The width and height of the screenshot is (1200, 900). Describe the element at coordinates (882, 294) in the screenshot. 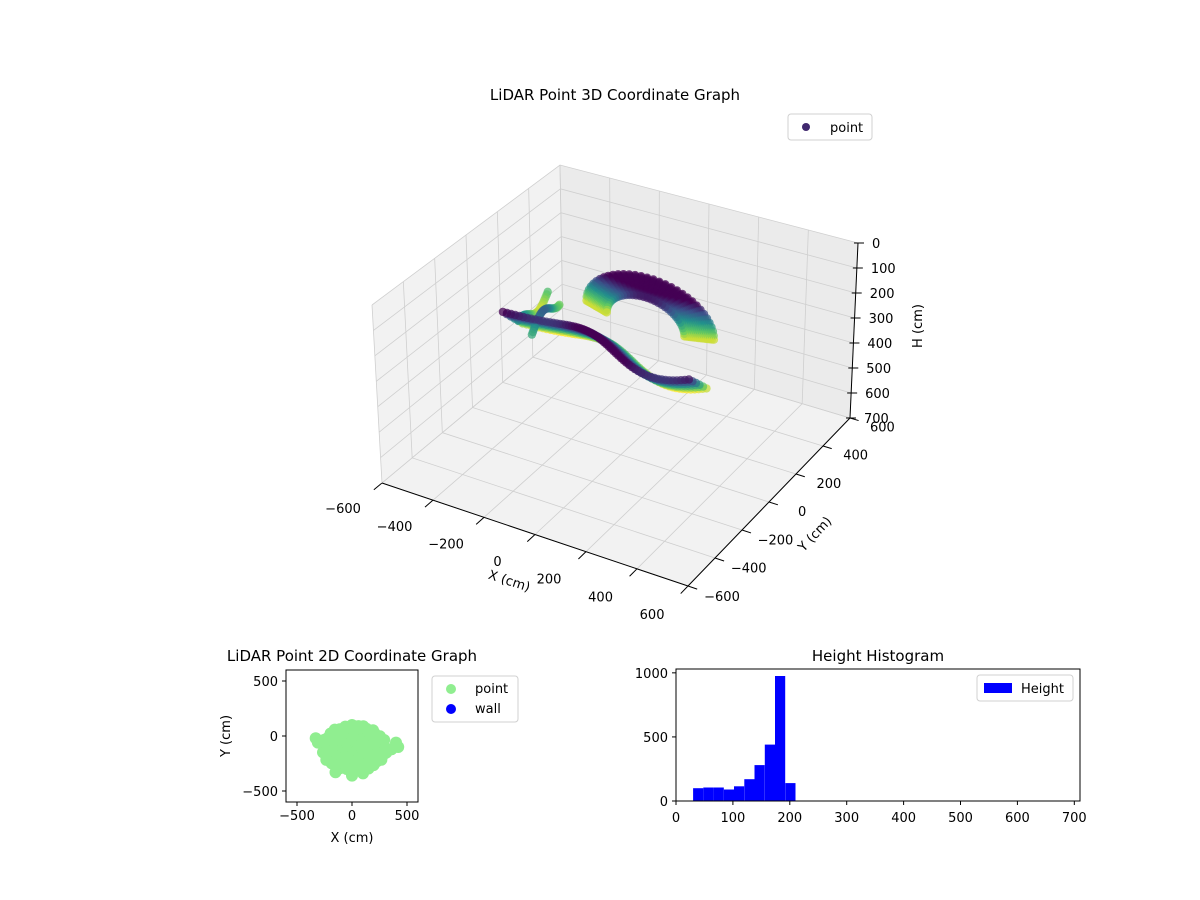

I see `tick-label-z: 200` at that location.